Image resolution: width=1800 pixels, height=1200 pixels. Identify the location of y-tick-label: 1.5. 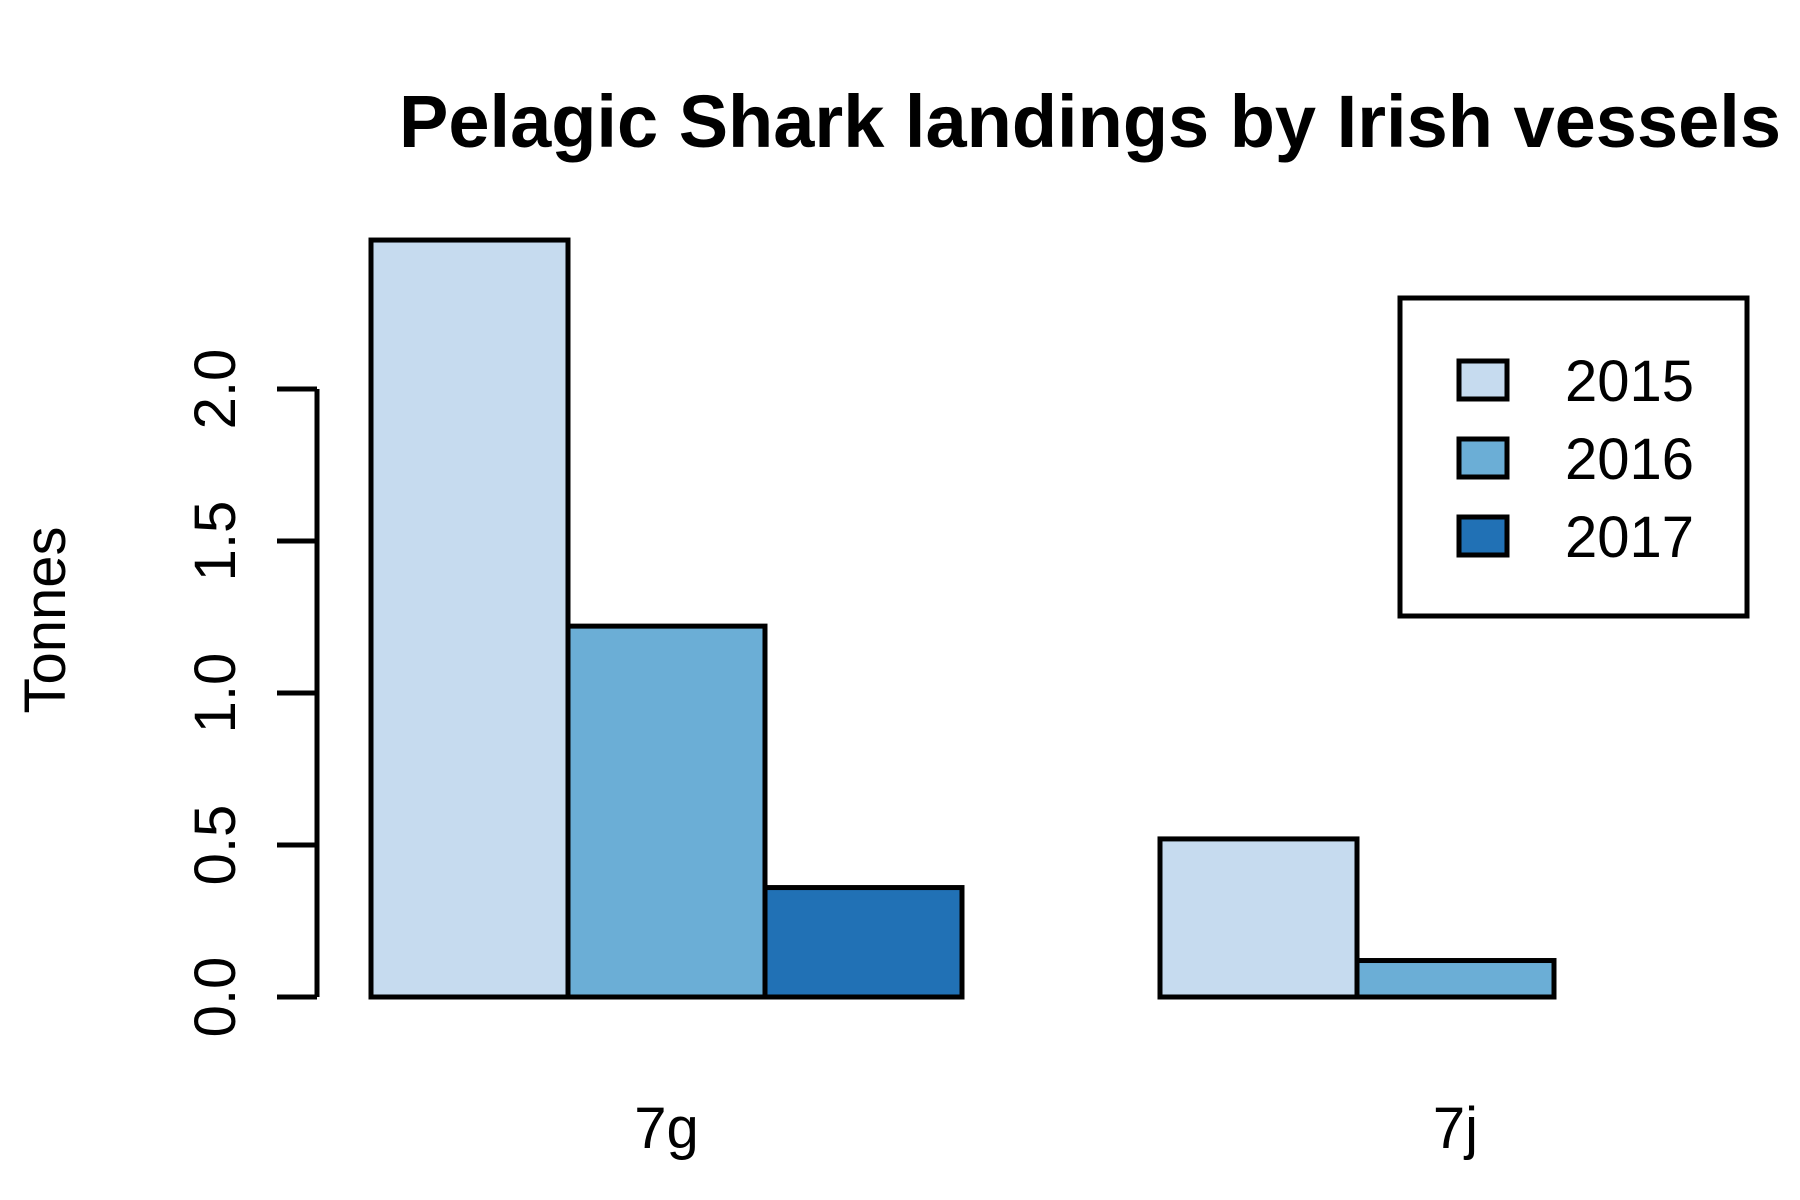
(215, 541).